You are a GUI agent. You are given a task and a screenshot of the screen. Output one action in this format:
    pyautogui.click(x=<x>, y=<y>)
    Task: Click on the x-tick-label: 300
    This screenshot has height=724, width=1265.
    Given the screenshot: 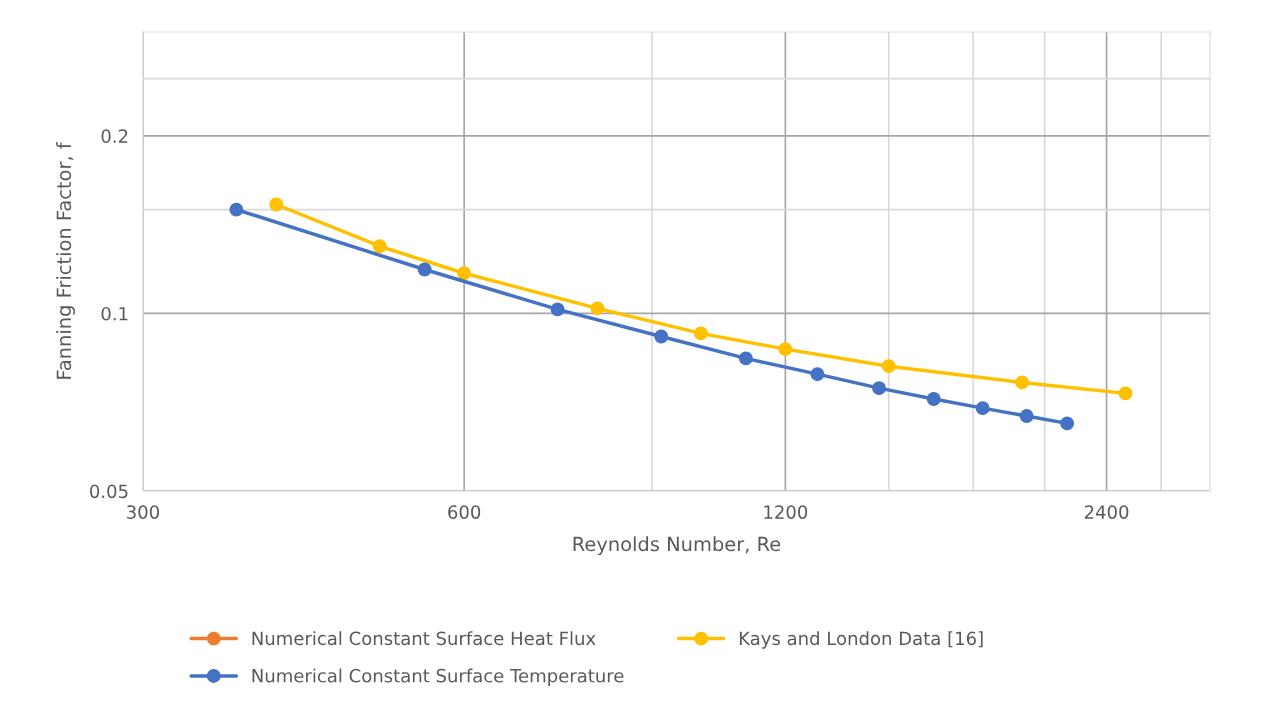 What is the action you would take?
    pyautogui.click(x=143, y=512)
    